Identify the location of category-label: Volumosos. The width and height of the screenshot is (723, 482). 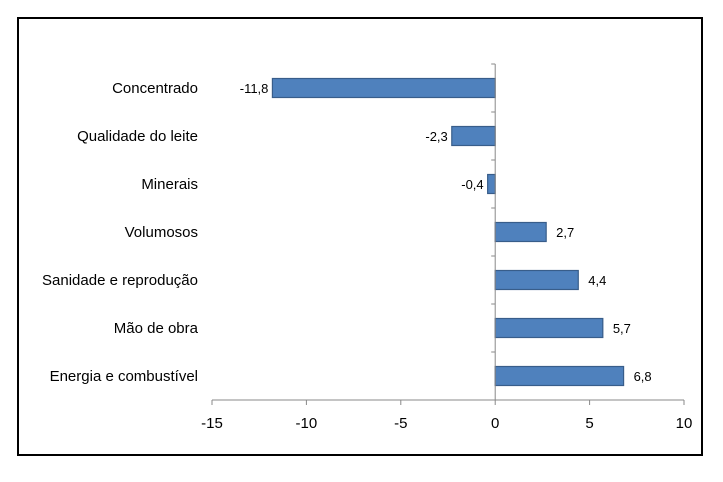
(161, 232).